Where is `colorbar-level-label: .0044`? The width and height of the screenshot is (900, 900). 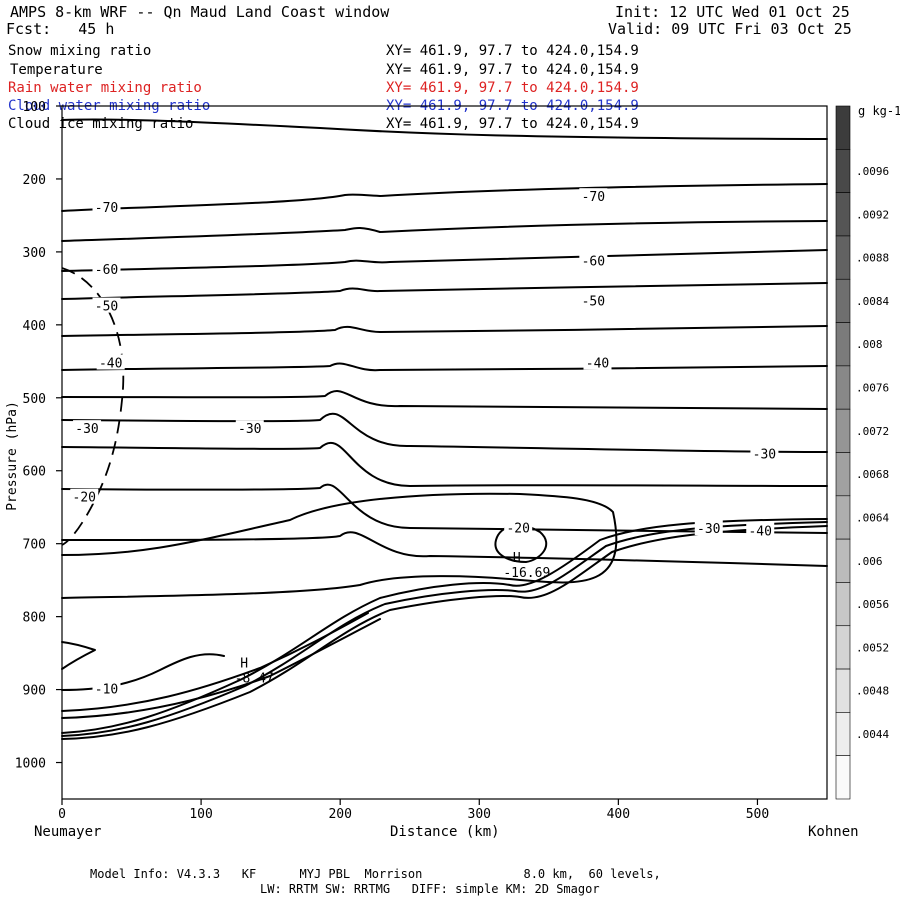 colorbar-level-label: .0044 is located at coordinates (872, 734).